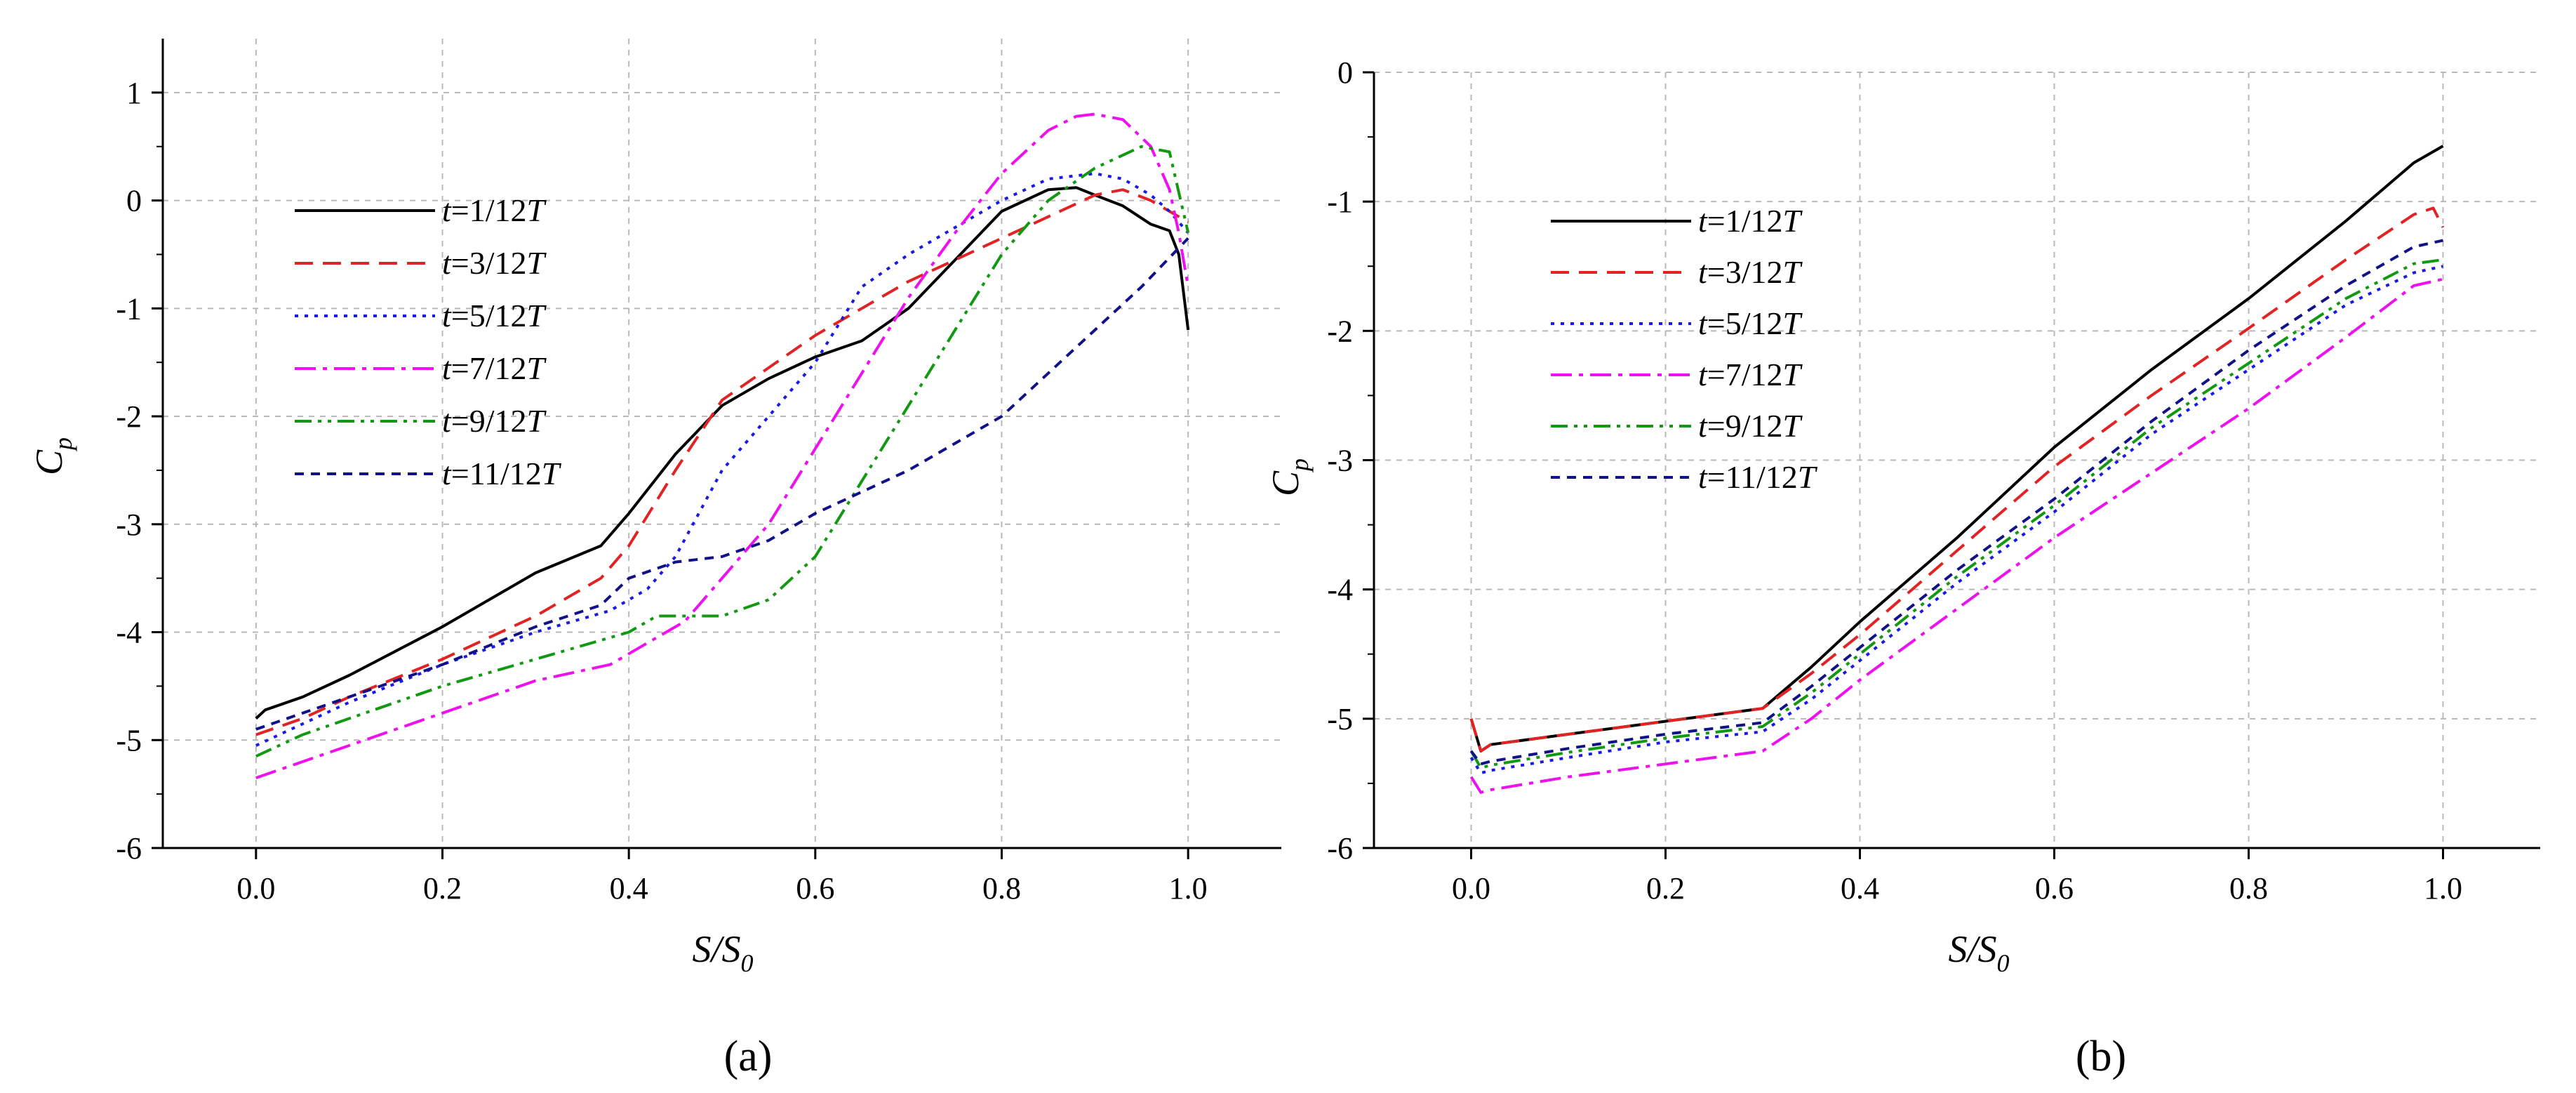 This screenshot has width=2576, height=1093. What do you see at coordinates (748, 1056) in the screenshot?
I see `panel-a-panel-label: (a)` at bounding box center [748, 1056].